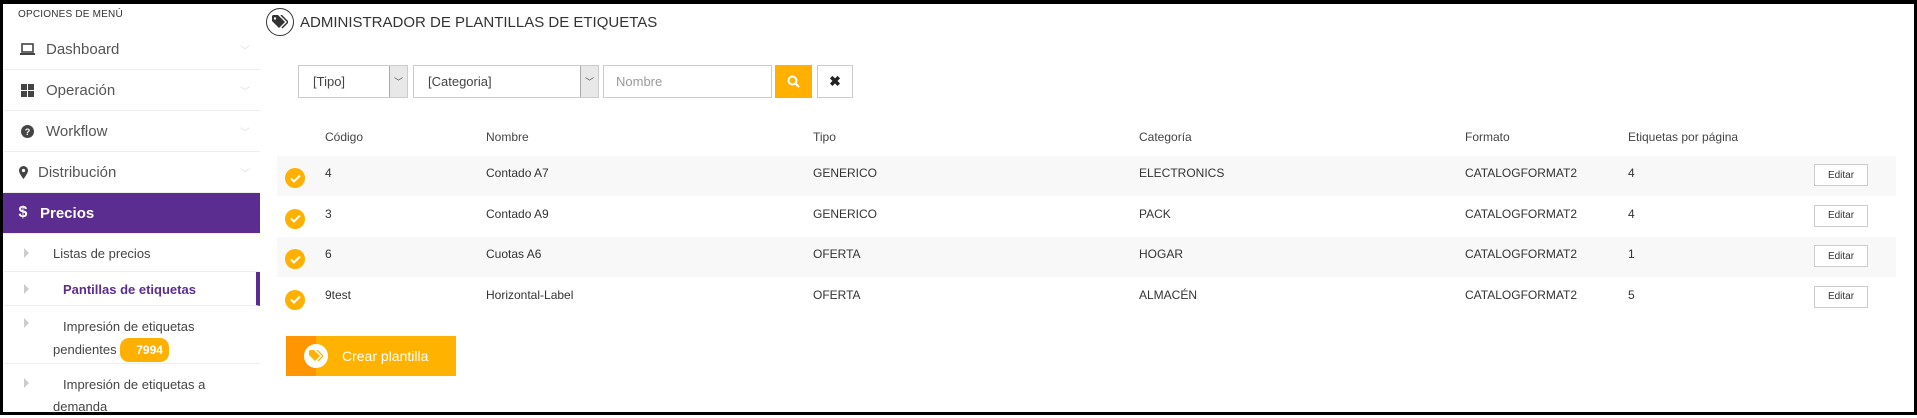 This screenshot has height=418, width=1917. Describe the element at coordinates (530, 294) in the screenshot. I see `cell-nombre: Horizontal-Label` at that location.